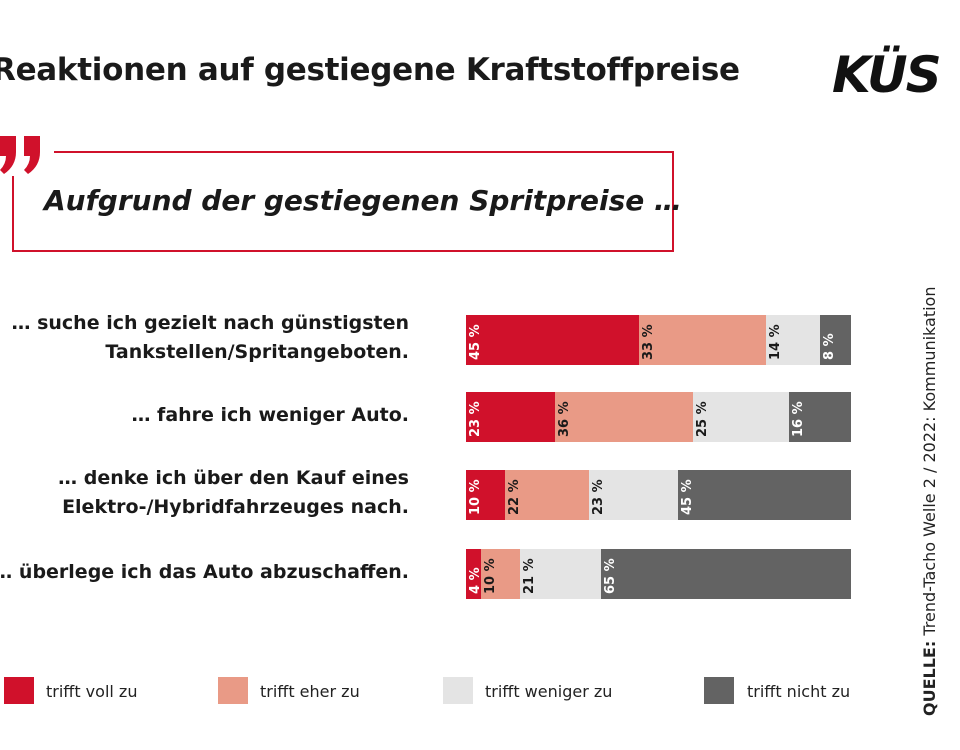  Describe the element at coordinates (776, 342) in the screenshot. I see `value-label: 14 %` at that location.